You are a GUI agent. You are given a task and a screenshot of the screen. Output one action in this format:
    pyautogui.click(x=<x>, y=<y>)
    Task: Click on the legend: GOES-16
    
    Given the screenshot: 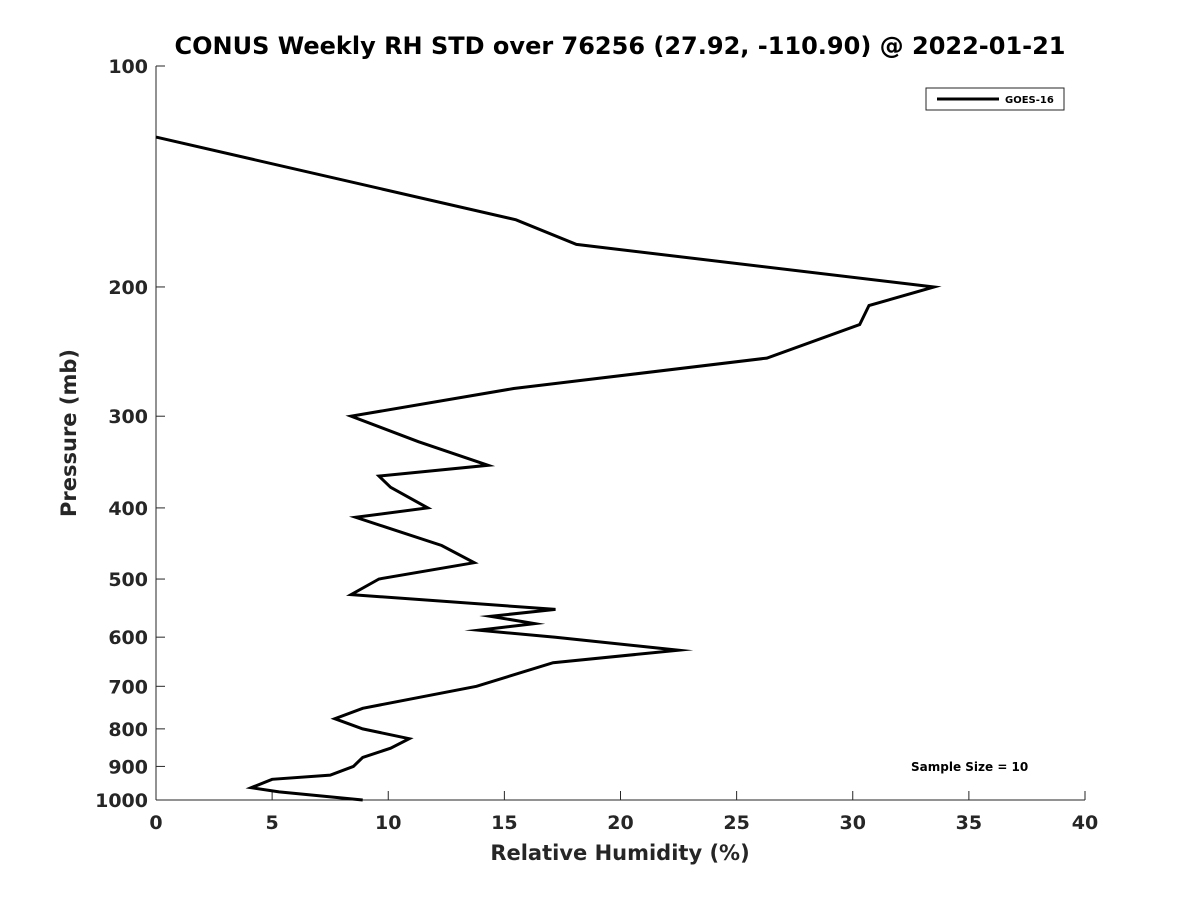 What is the action you would take?
    pyautogui.click(x=995, y=99)
    